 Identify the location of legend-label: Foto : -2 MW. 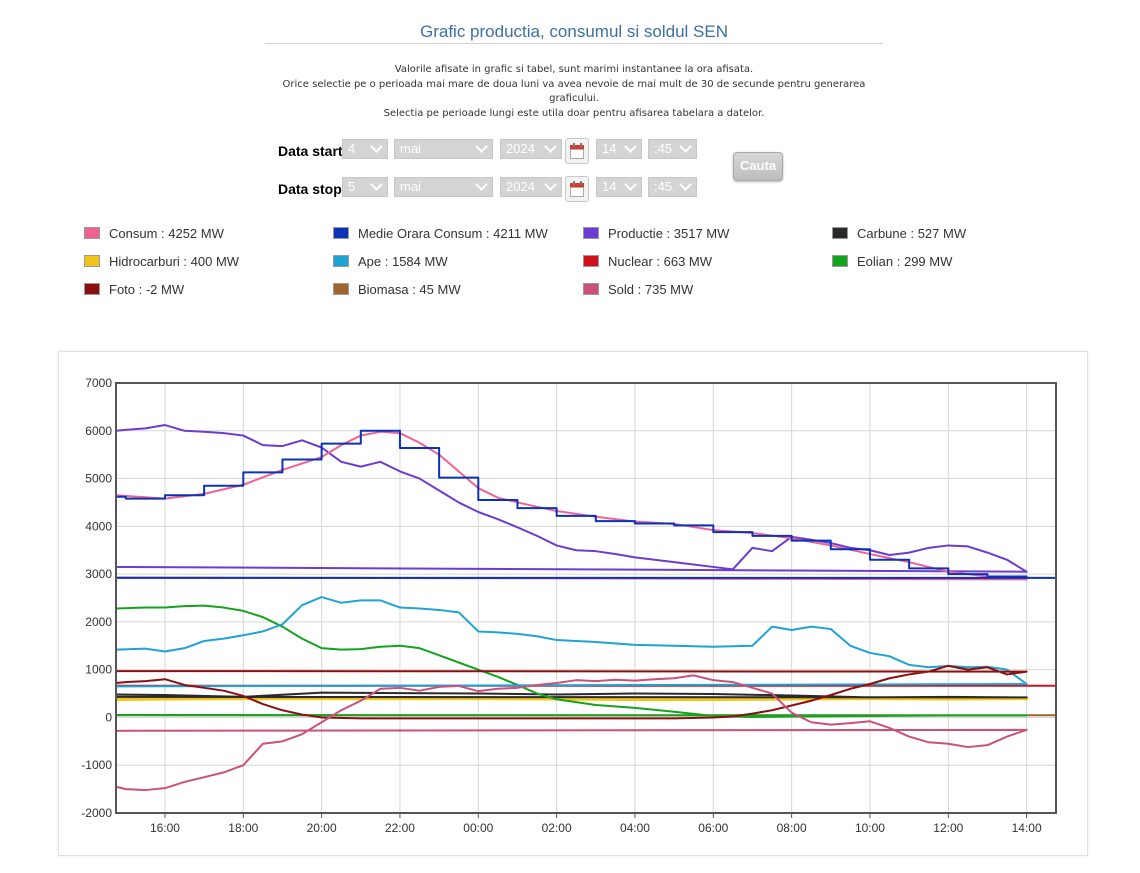
(147, 289).